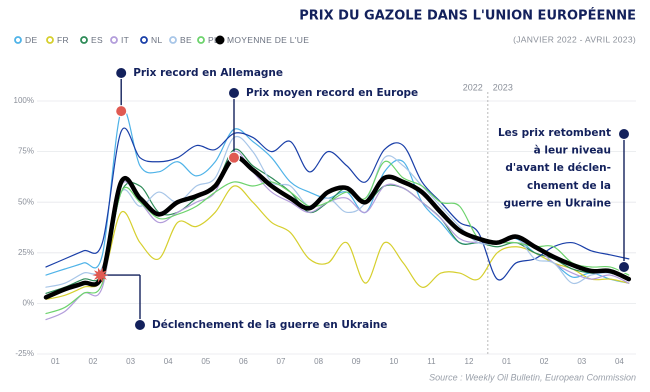 The image size is (650, 392). Describe the element at coordinates (28, 303) in the screenshot. I see `y-tick-label: 0%` at that location.